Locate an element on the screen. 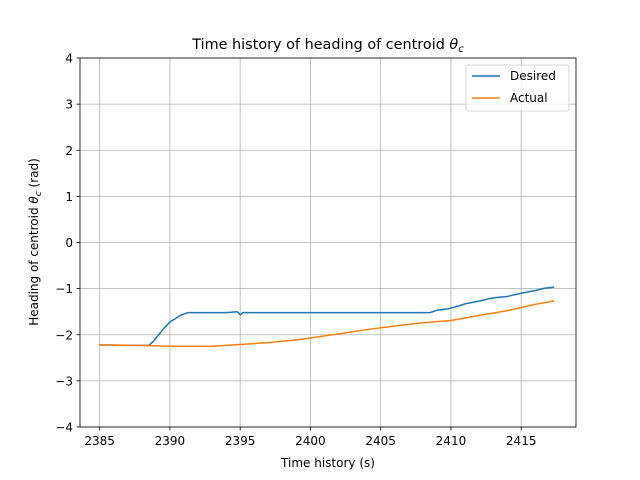  x-tick-label: 2395 is located at coordinates (240, 441).